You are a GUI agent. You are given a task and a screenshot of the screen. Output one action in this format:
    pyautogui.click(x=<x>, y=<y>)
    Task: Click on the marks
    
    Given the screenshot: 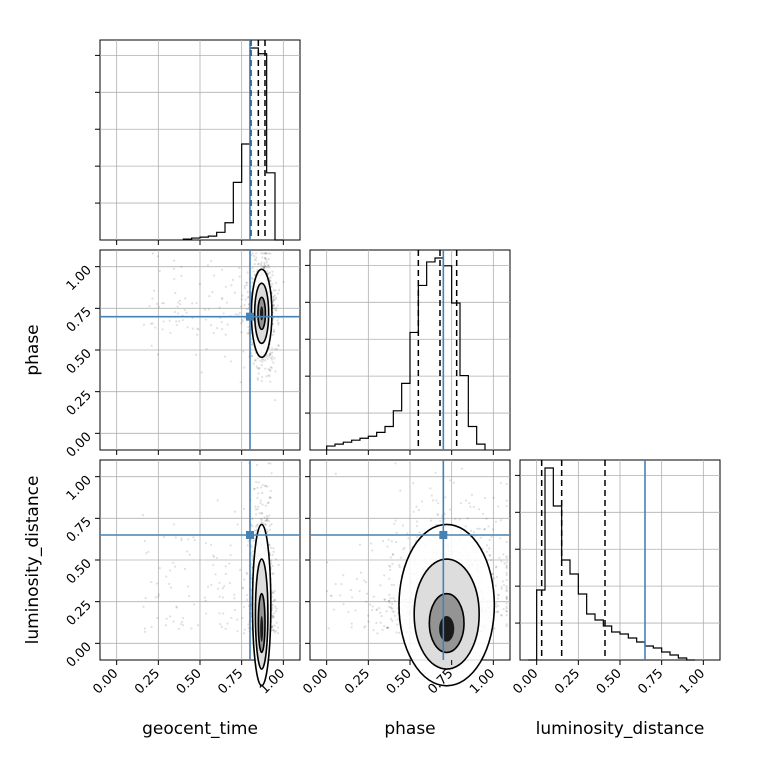 What is the action you would take?
    pyautogui.click(x=406, y=350)
    